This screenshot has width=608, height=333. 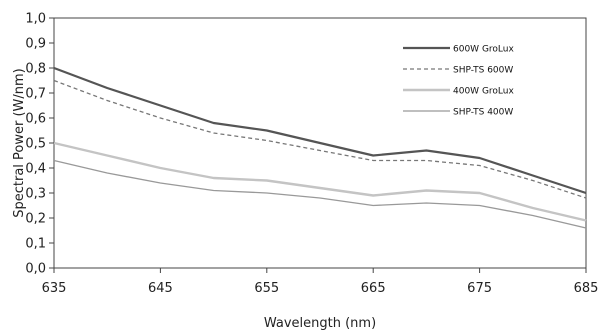 What do you see at coordinates (160, 288) in the screenshot?
I see `x-tick-label: 645` at bounding box center [160, 288].